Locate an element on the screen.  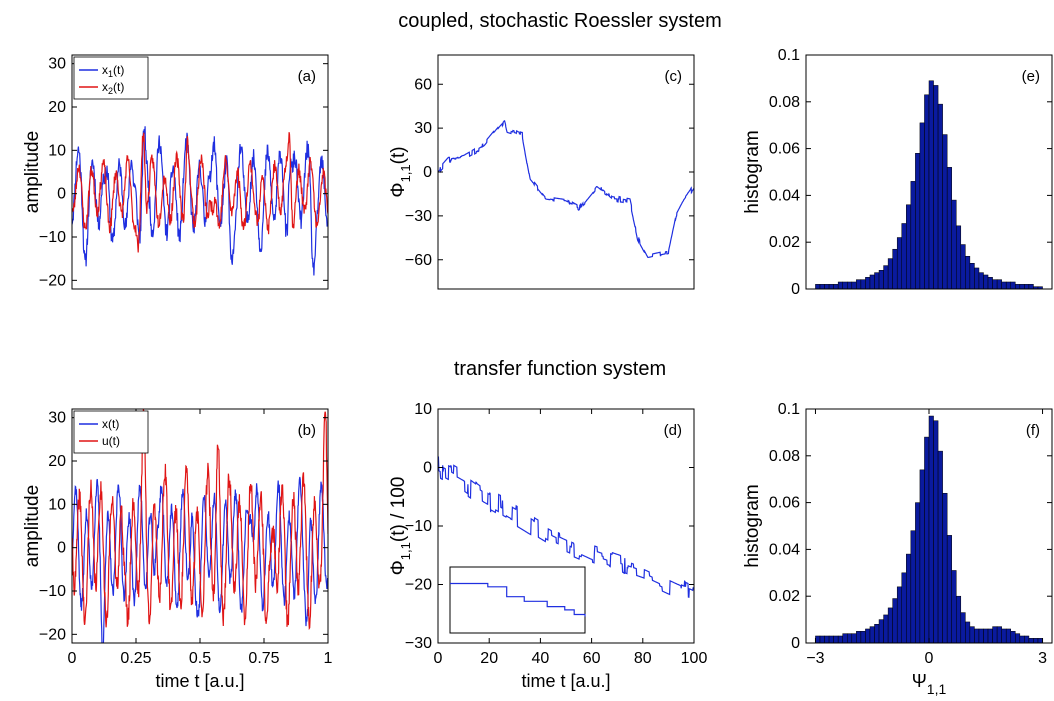
xlabel-main: Ψ is located at coordinates (919, 681).